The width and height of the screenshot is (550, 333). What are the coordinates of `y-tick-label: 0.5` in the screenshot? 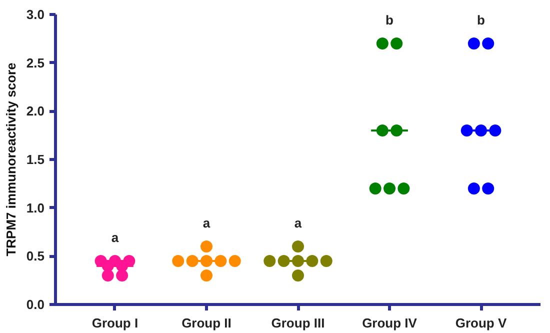 It's located at (35, 256).